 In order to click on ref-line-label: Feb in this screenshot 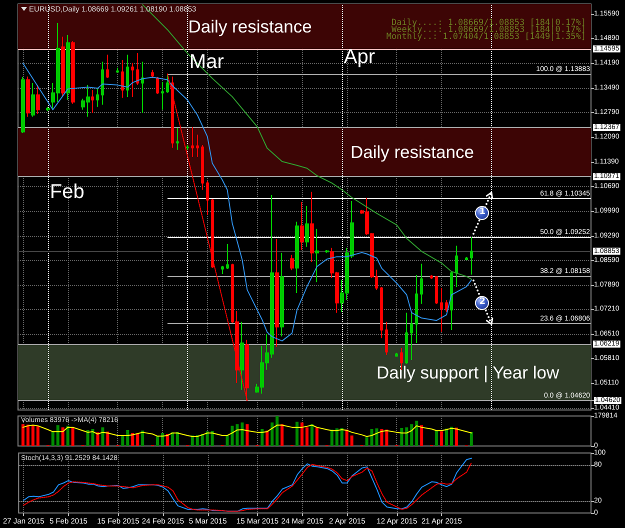, I will do `click(67, 192)`.